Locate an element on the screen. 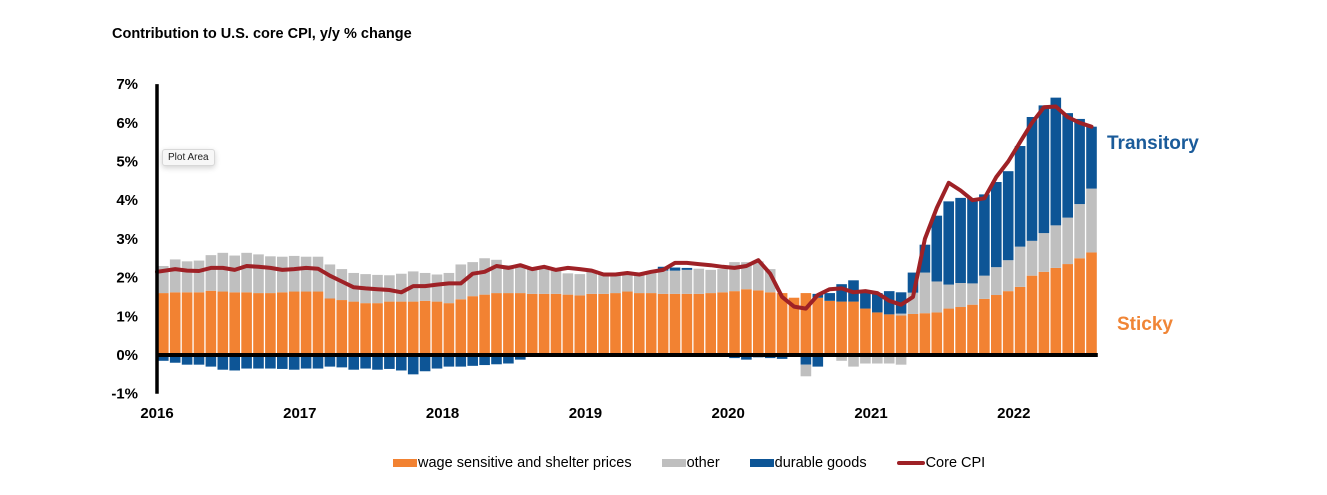 This screenshot has height=495, width=1327. x-tick-label: 2018 is located at coordinates (442, 413).